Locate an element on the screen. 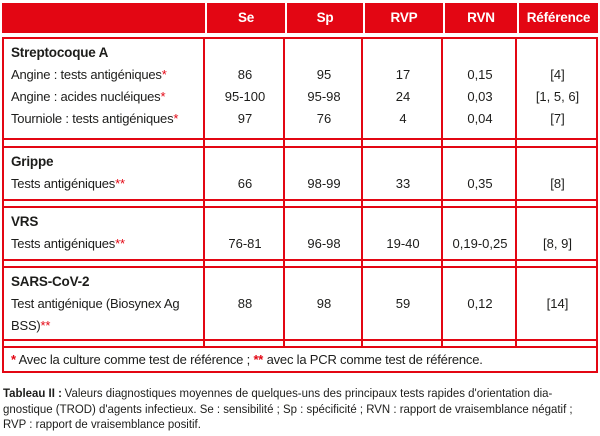  section-title: VRS is located at coordinates (25, 221).